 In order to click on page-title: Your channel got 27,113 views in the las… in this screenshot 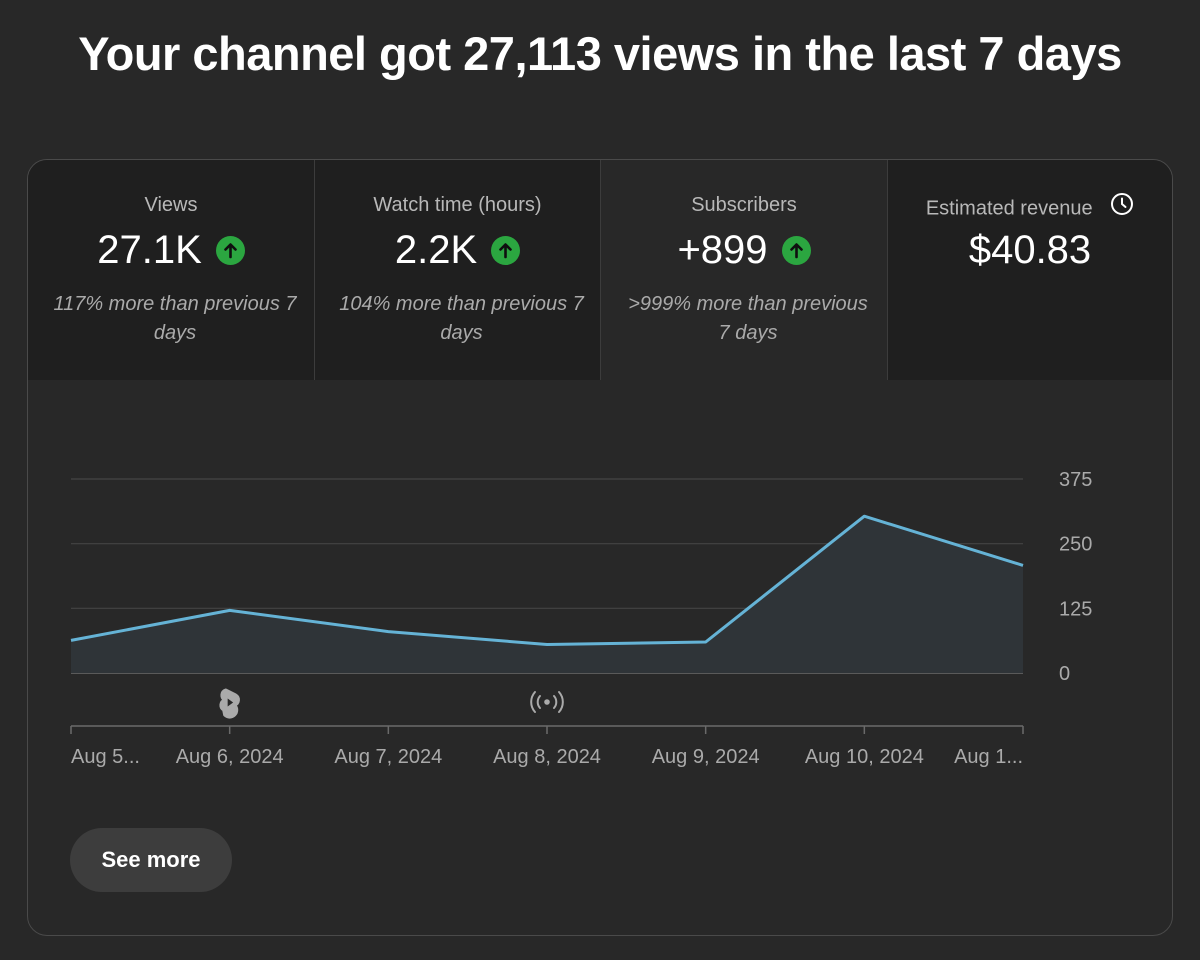, I will do `click(600, 53)`.